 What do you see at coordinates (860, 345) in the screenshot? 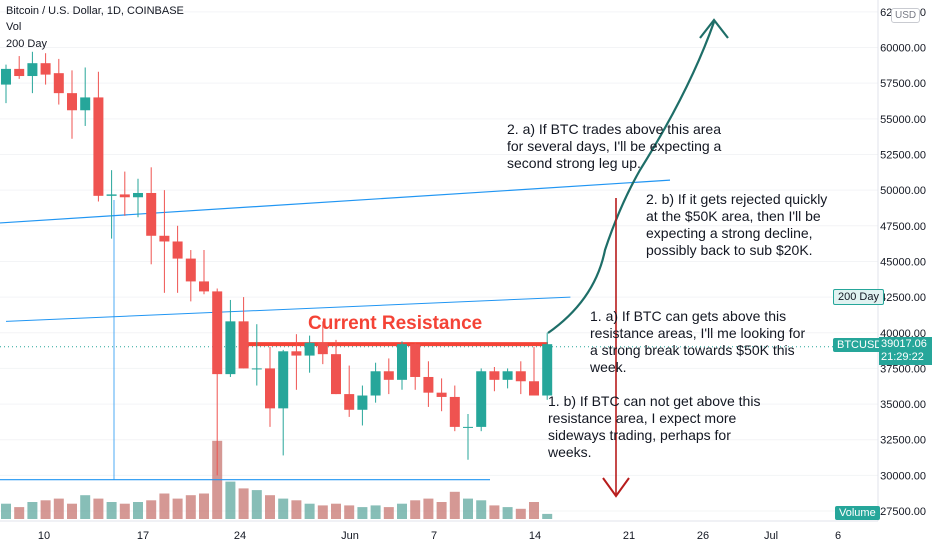
I see `symbol-price-tag: BTCUSD` at bounding box center [860, 345].